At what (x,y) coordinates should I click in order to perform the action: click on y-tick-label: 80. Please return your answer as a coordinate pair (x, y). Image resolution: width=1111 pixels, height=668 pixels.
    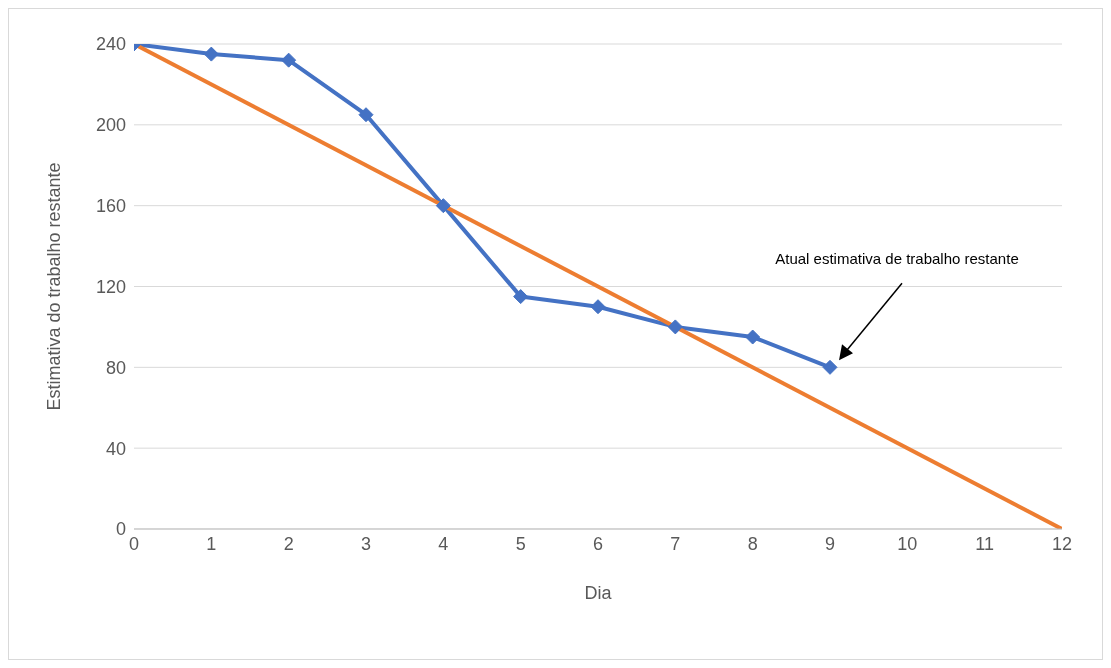
    Looking at the image, I should click on (115, 367).